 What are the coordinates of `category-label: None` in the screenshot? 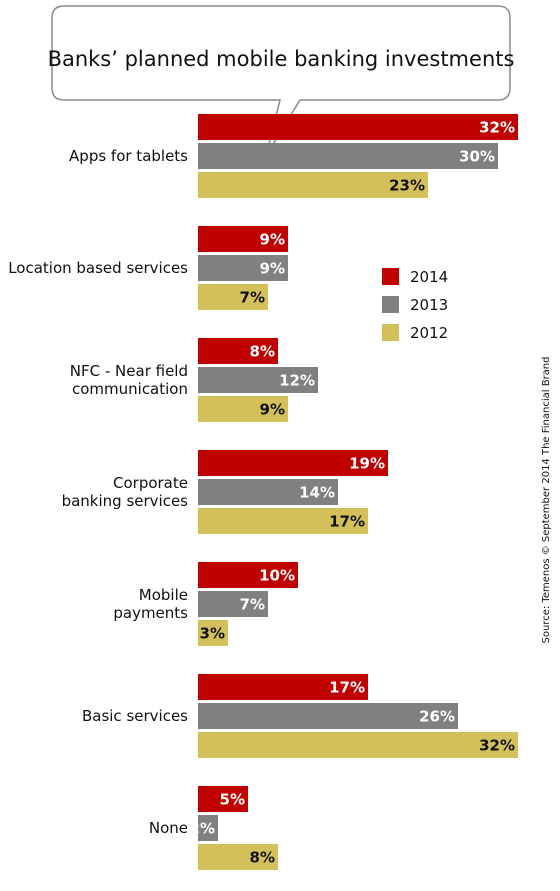 It's located at (168, 828).